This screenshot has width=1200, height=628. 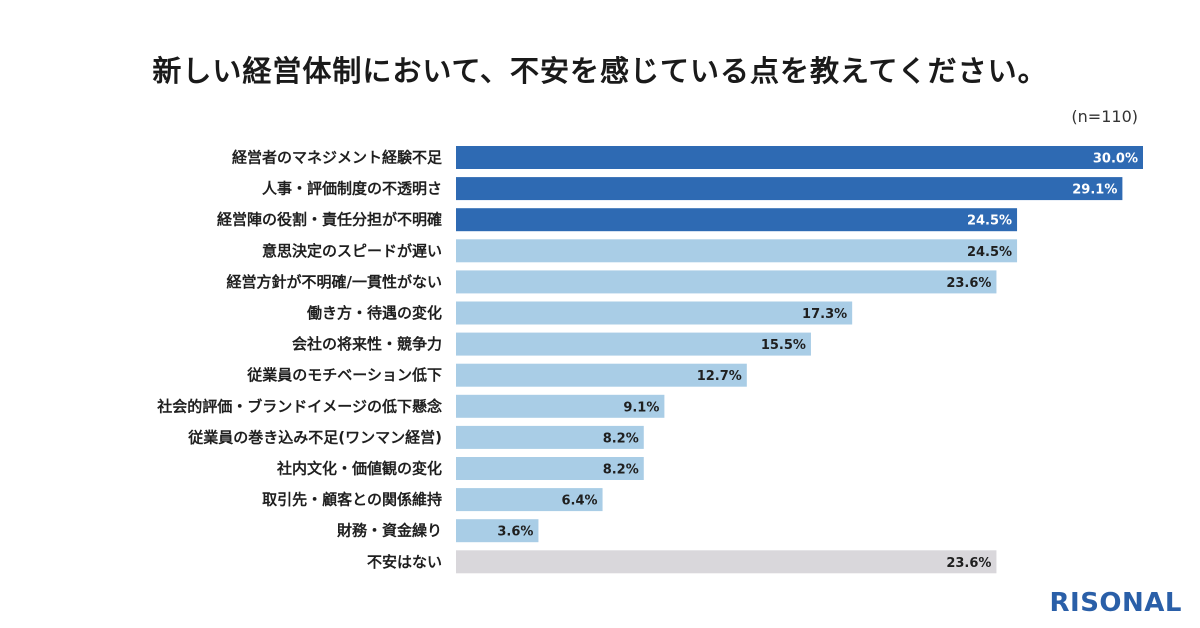 What do you see at coordinates (1115, 159) in the screenshot?
I see `value-label: 30.0%` at bounding box center [1115, 159].